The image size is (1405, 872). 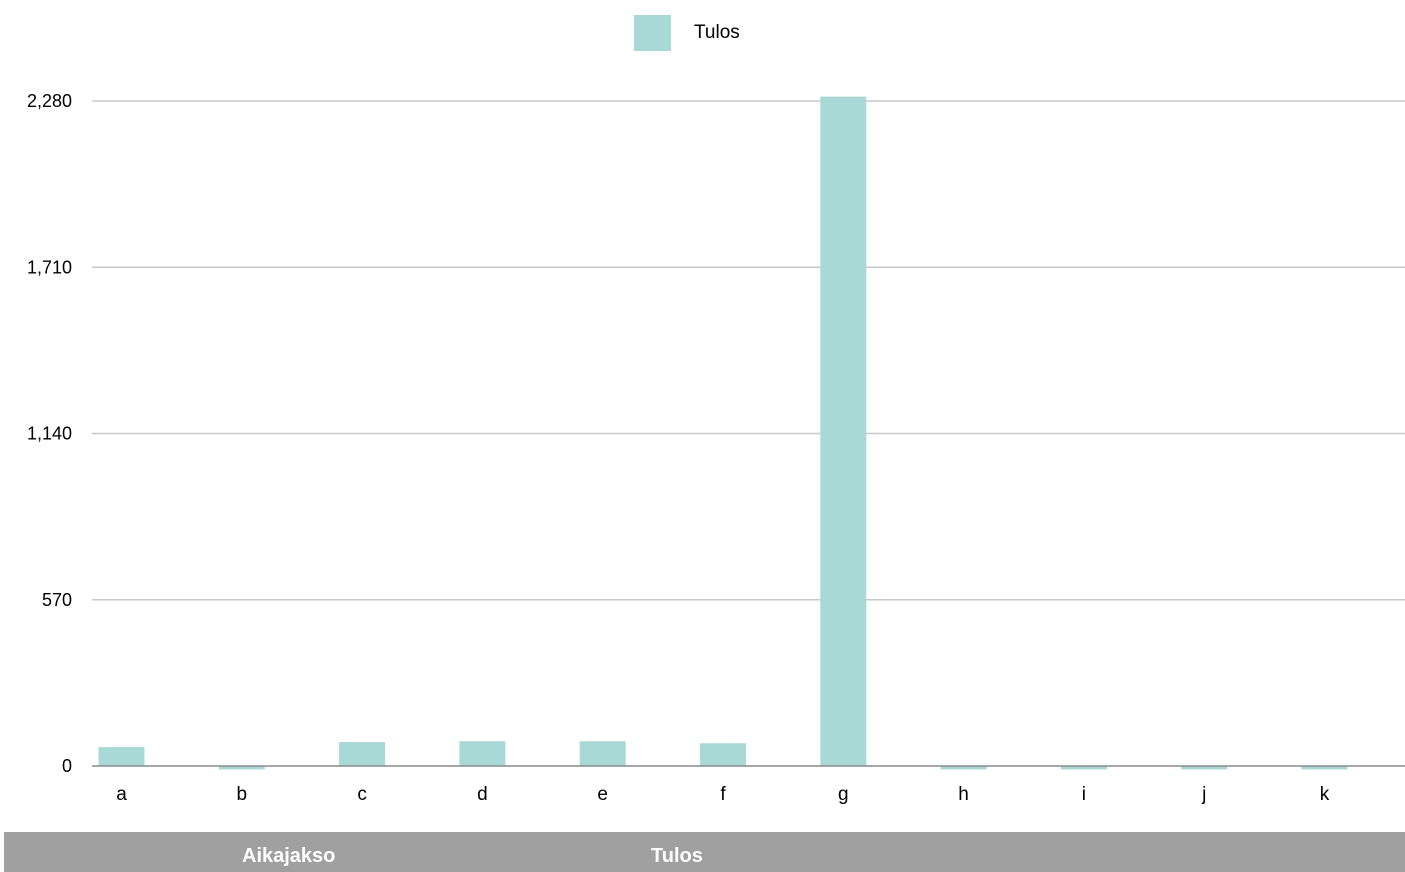 I want to click on bar-g, so click(x=843, y=431).